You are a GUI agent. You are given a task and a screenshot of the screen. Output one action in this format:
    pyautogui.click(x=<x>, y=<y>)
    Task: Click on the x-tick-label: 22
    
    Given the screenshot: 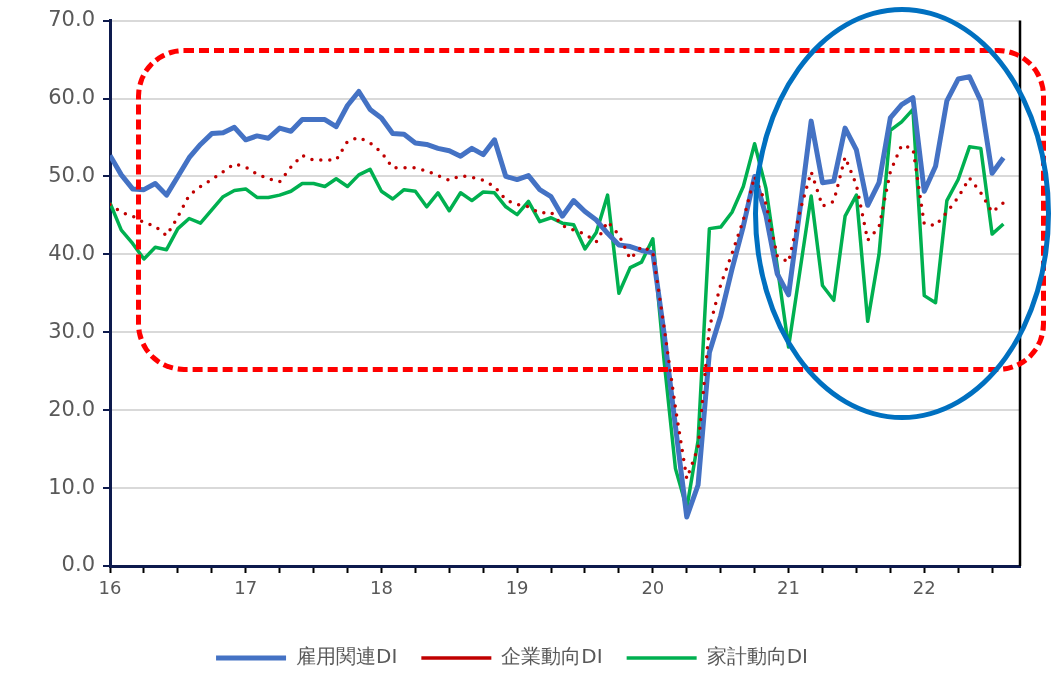 What is the action you would take?
    pyautogui.click(x=924, y=588)
    